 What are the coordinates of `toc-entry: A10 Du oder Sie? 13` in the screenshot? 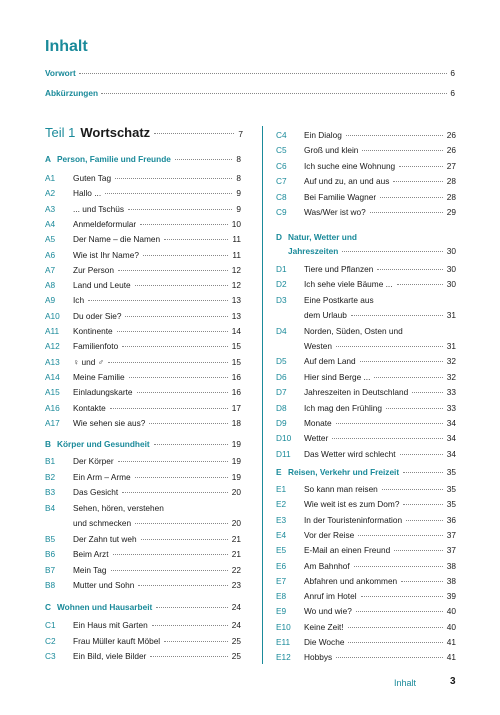 It's located at (143, 316).